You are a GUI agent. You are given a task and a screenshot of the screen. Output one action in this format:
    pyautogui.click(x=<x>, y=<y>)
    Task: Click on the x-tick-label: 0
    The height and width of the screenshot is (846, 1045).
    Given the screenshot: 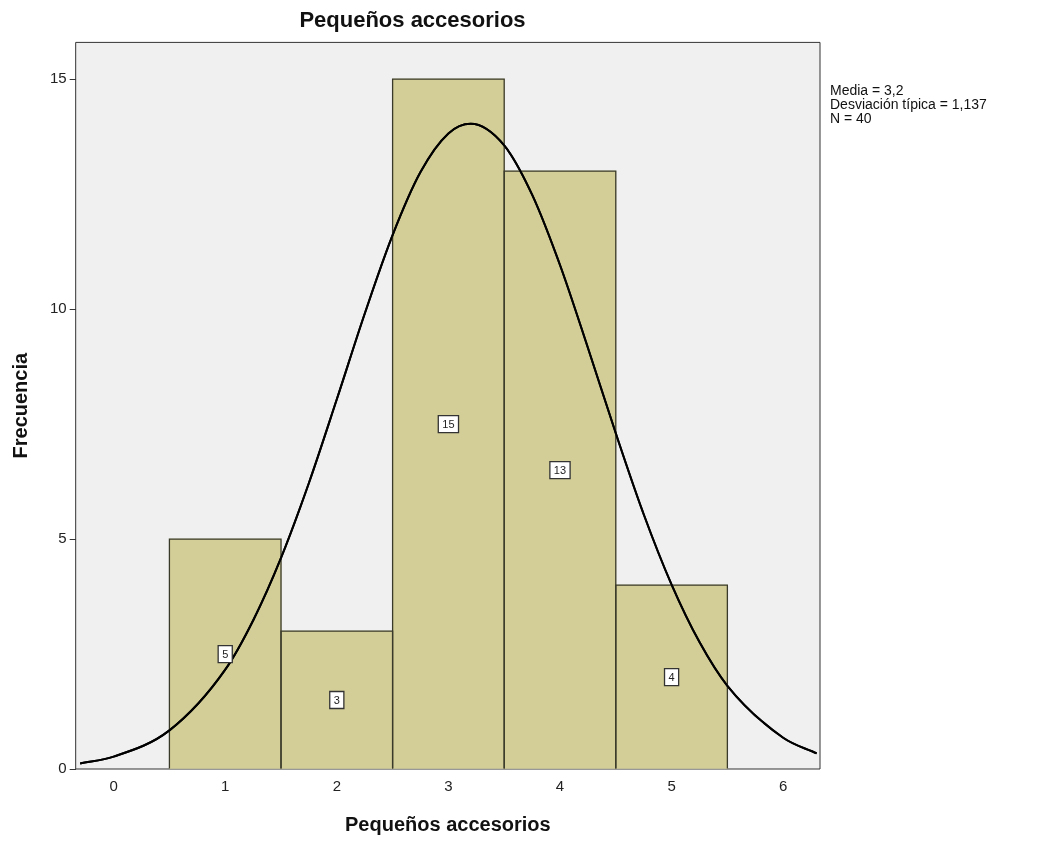 What is the action you would take?
    pyautogui.click(x=113, y=786)
    